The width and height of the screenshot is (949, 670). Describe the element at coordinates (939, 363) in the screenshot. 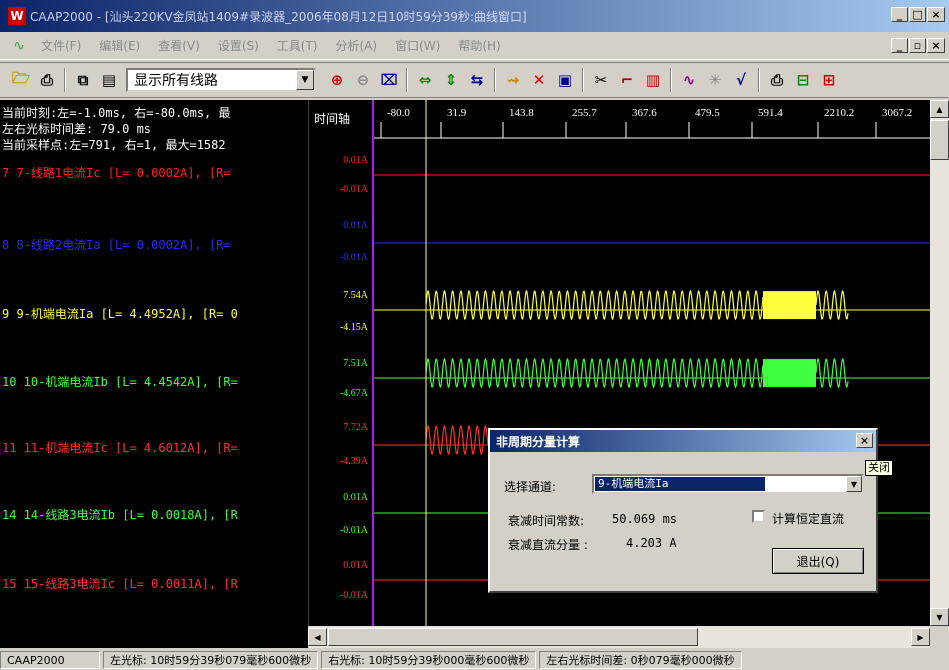

I see `vertical-scrollbar: ▲ ▼` at that location.